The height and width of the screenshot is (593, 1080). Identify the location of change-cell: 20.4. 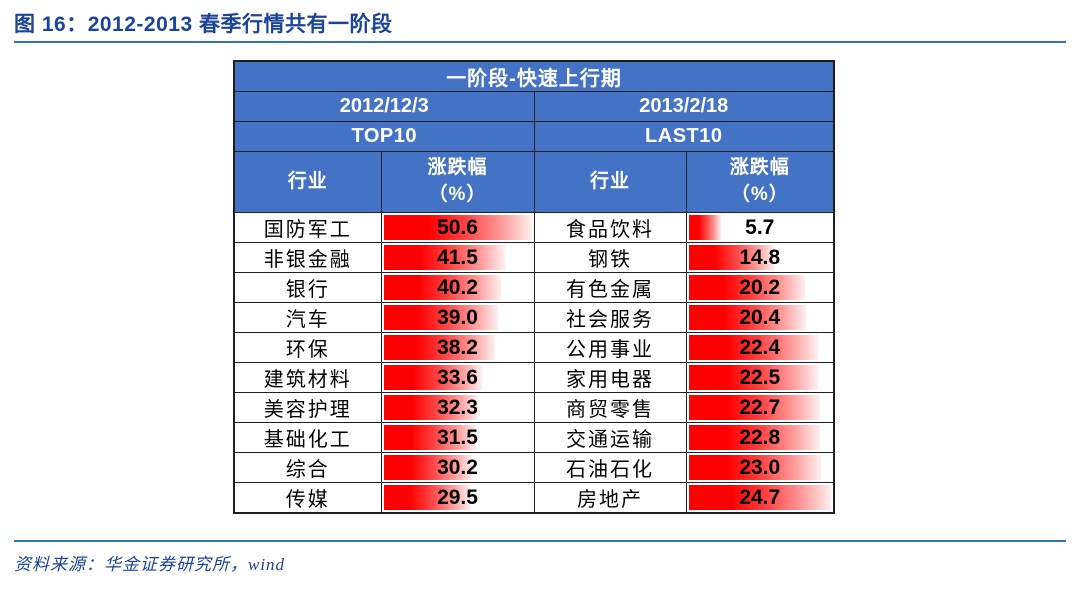
(760, 317).